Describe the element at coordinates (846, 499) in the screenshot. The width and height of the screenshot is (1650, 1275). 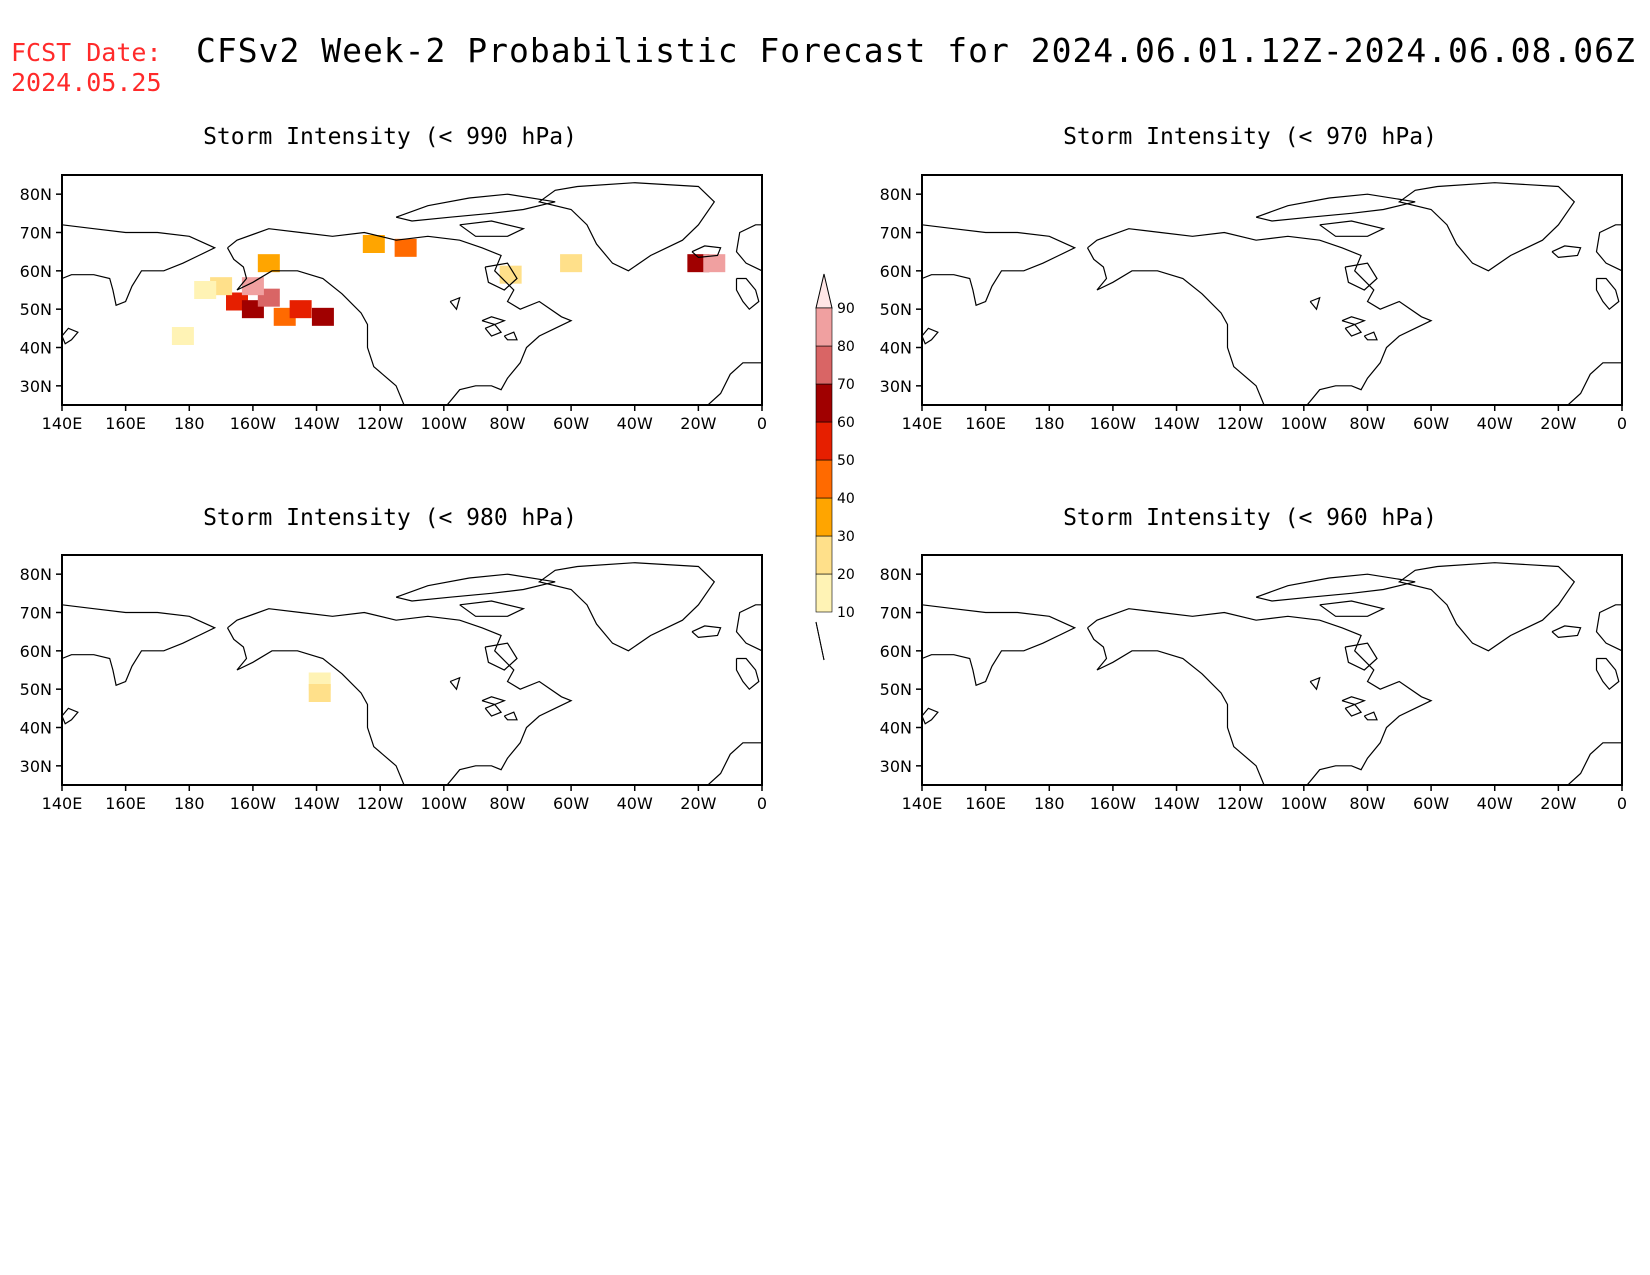
I see `colorbar-label: 40` at that location.